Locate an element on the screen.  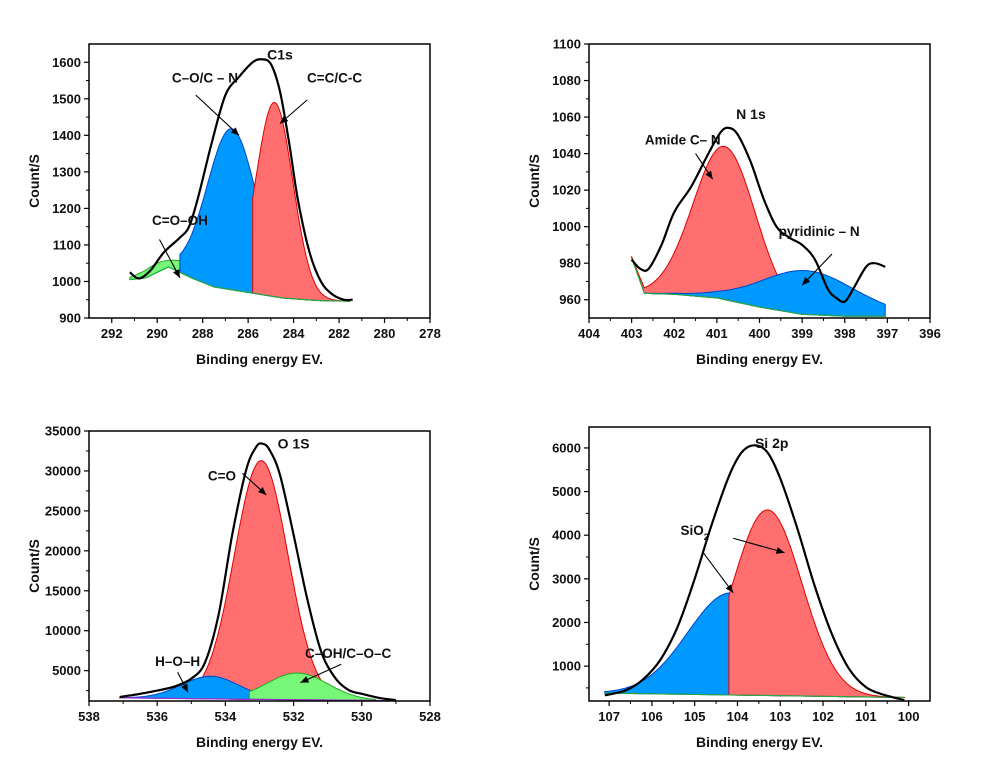
y-tick-label: 4000 is located at coordinates (566, 535).